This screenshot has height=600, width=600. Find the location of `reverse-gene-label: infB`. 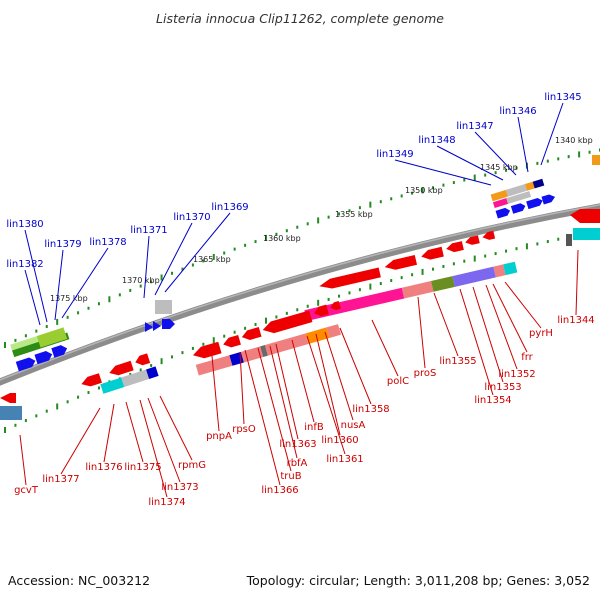

reverse-gene-label: infB is located at coordinates (314, 427).